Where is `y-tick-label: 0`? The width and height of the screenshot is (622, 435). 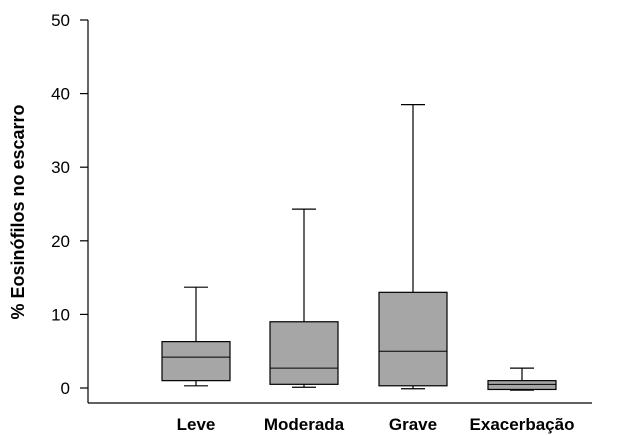 y-tick-label: 0 is located at coordinates (65, 388).